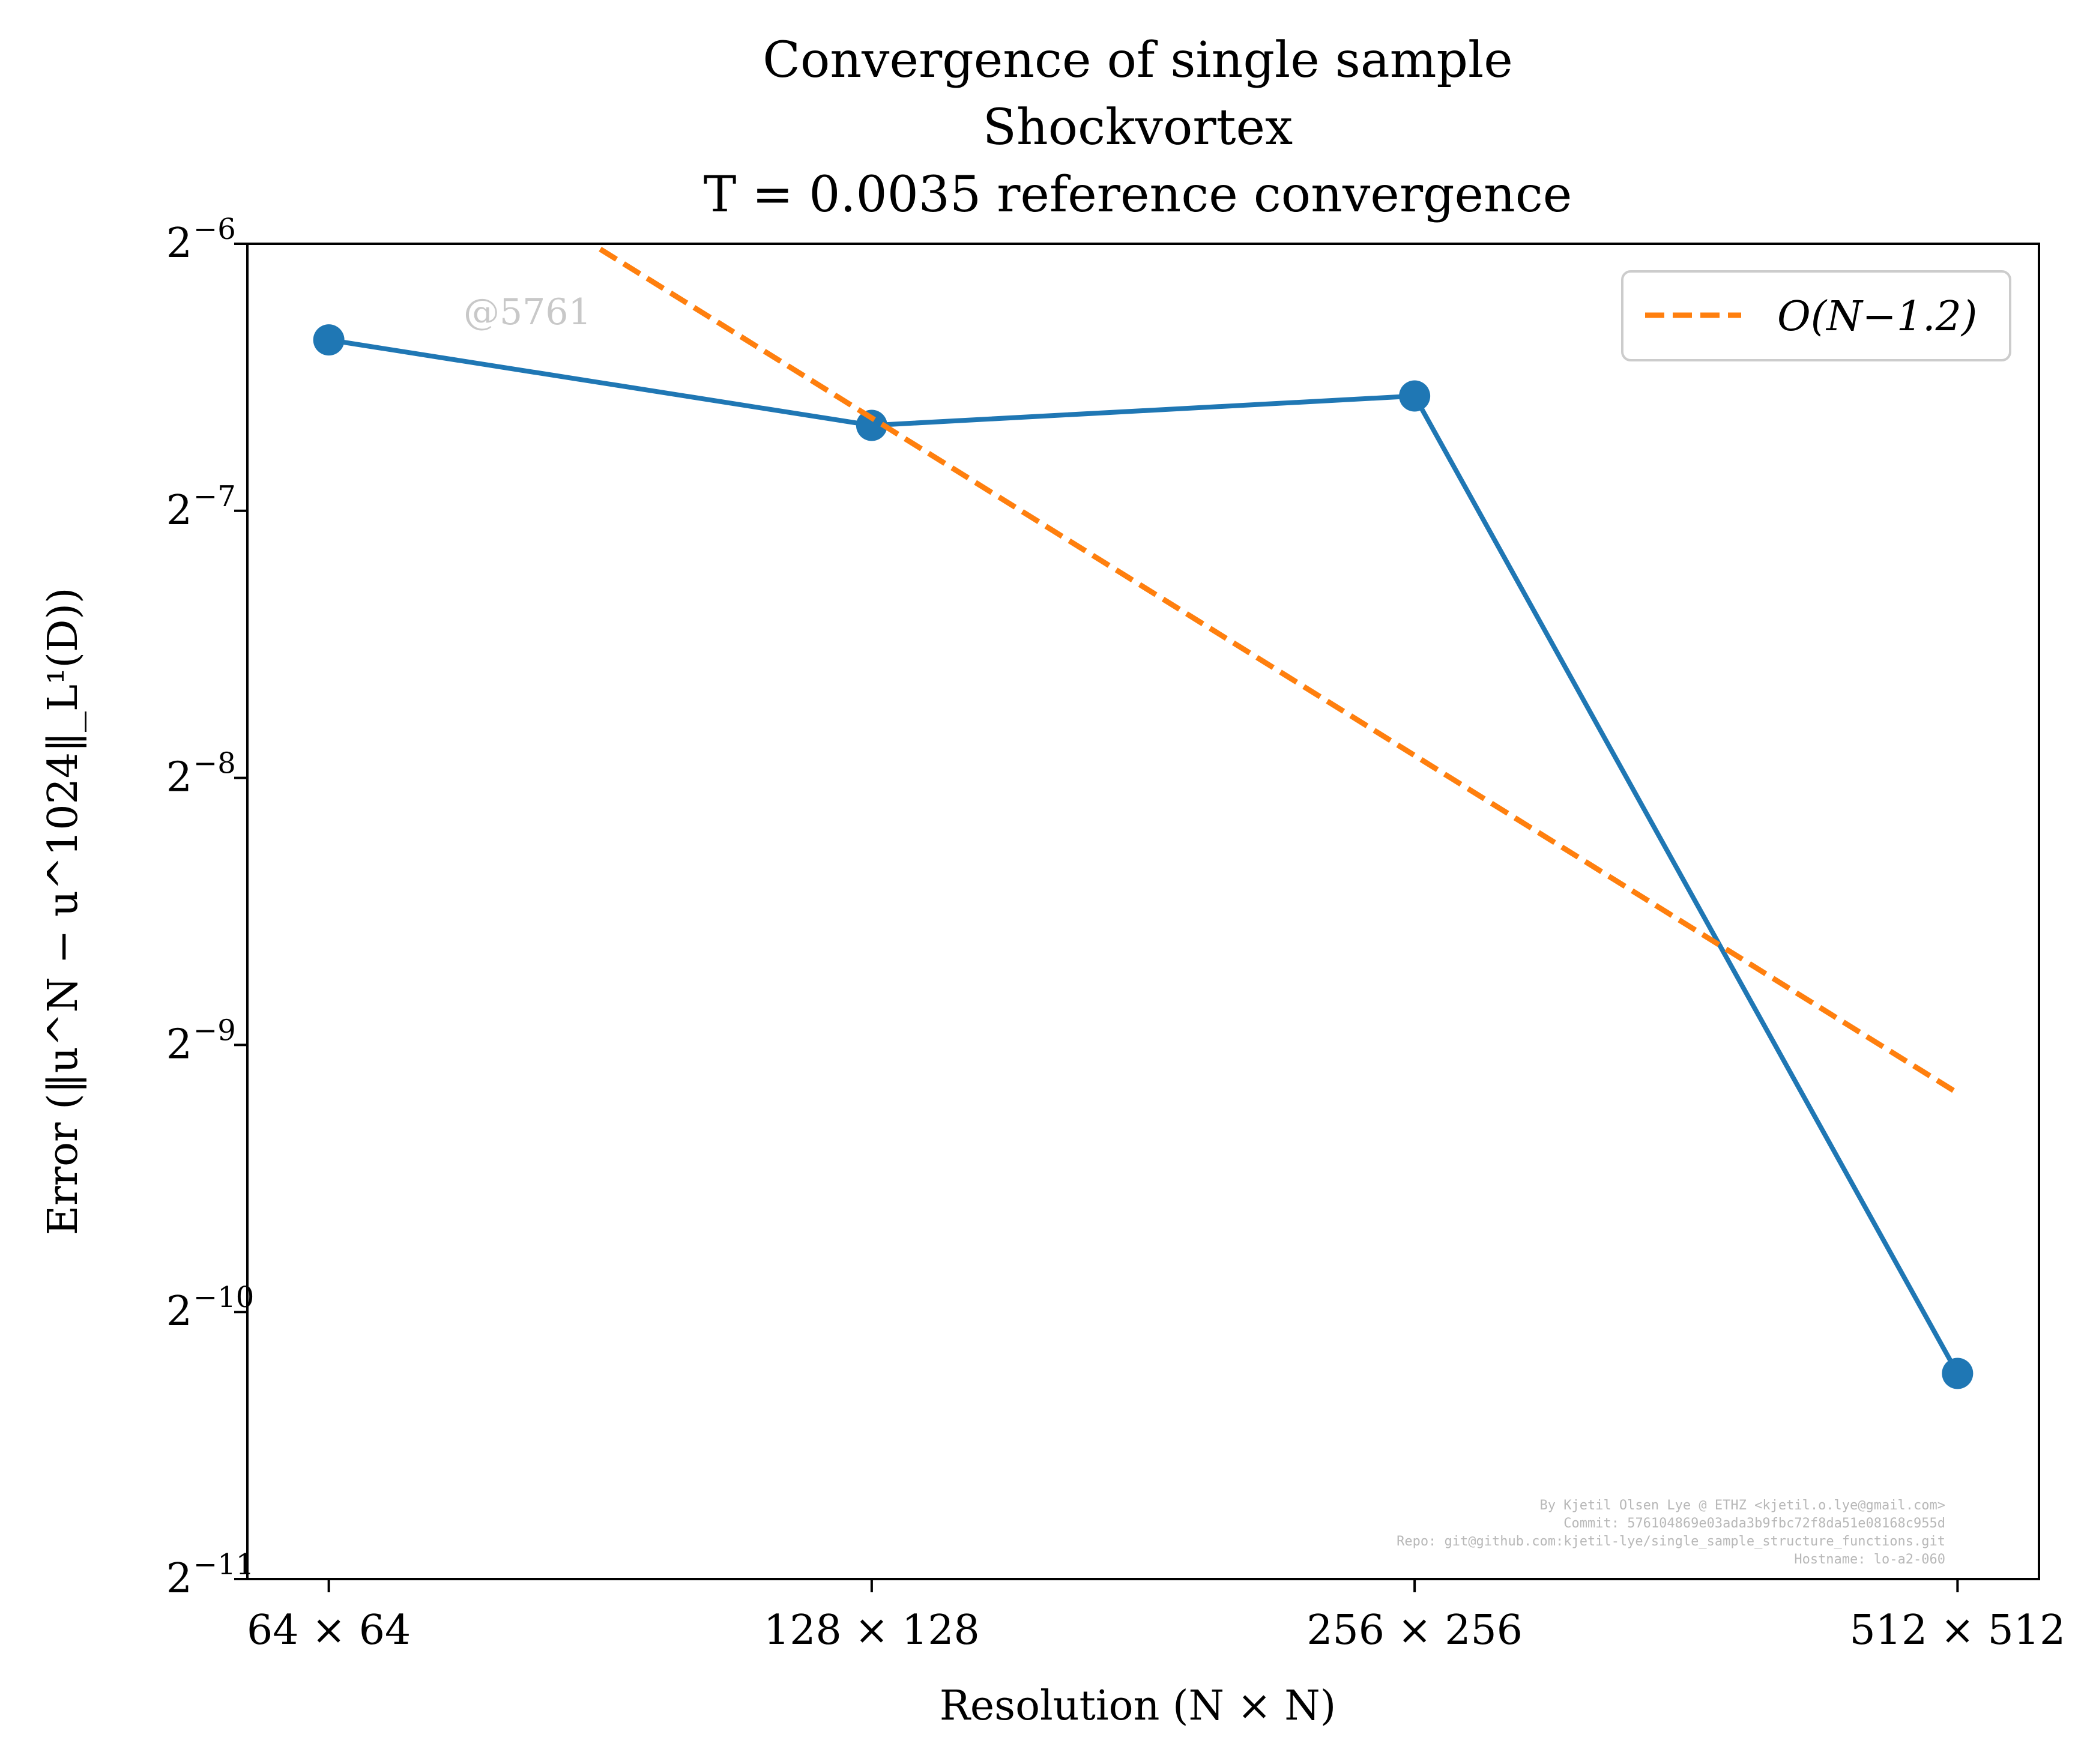  I want to click on x-tick-label: 256 × 256, so click(1415, 1630).